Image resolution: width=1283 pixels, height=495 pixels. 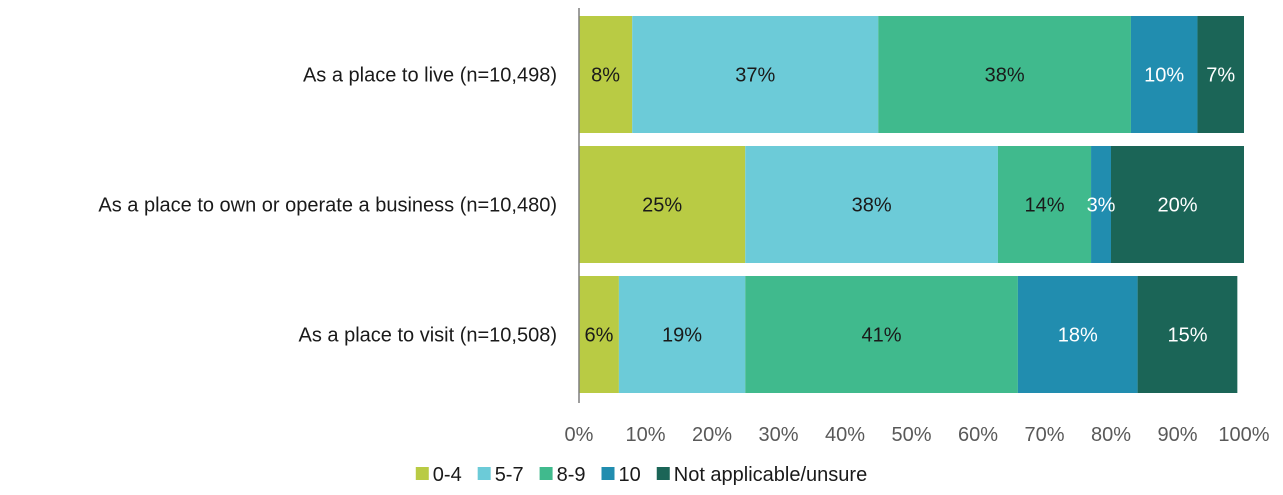 I want to click on category-label: As a place to visit (n=10,508), so click(x=428, y=336).